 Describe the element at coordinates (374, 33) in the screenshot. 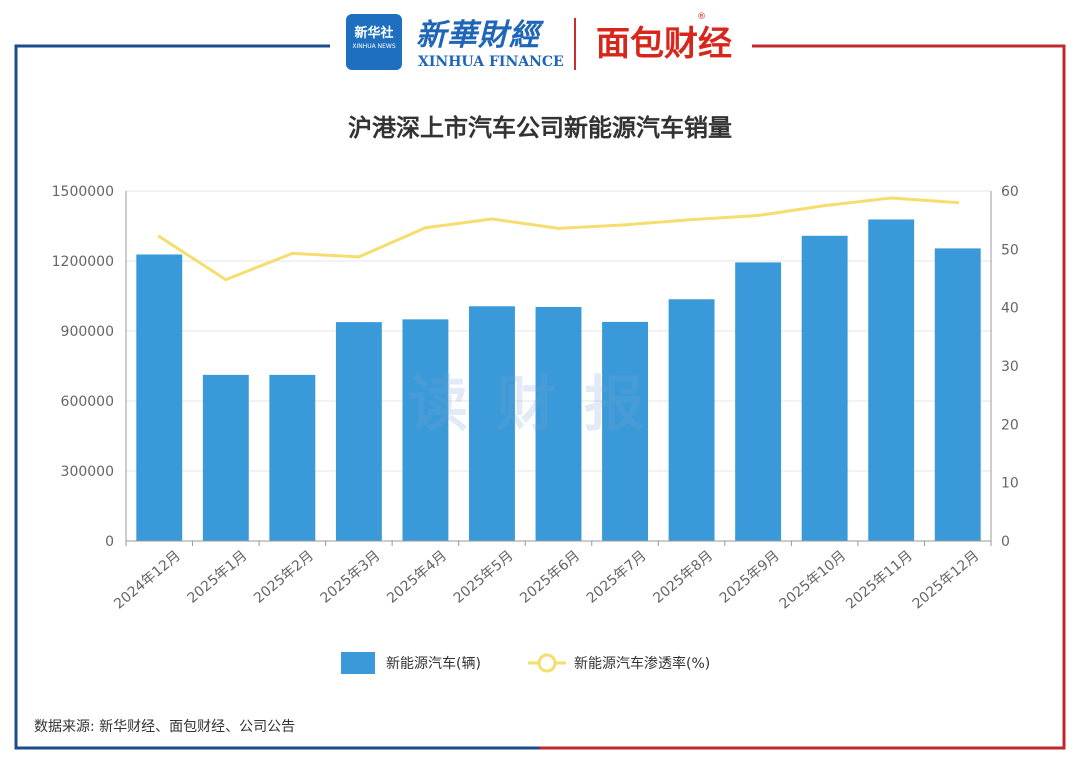

I see `xinhua-badge-cn: 新华社` at that location.